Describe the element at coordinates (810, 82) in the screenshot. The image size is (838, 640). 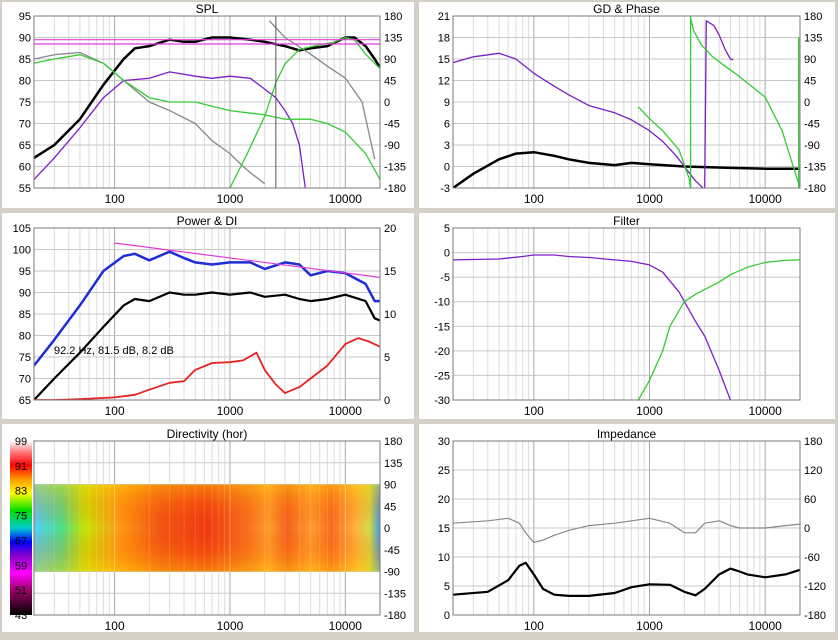
I see `y2-tick-label: 45` at that location.